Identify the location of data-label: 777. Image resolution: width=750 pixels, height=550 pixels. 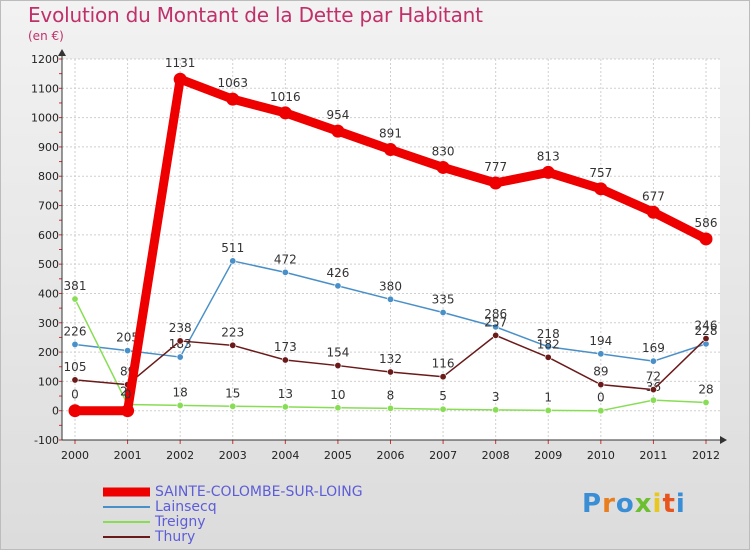
(495, 167).